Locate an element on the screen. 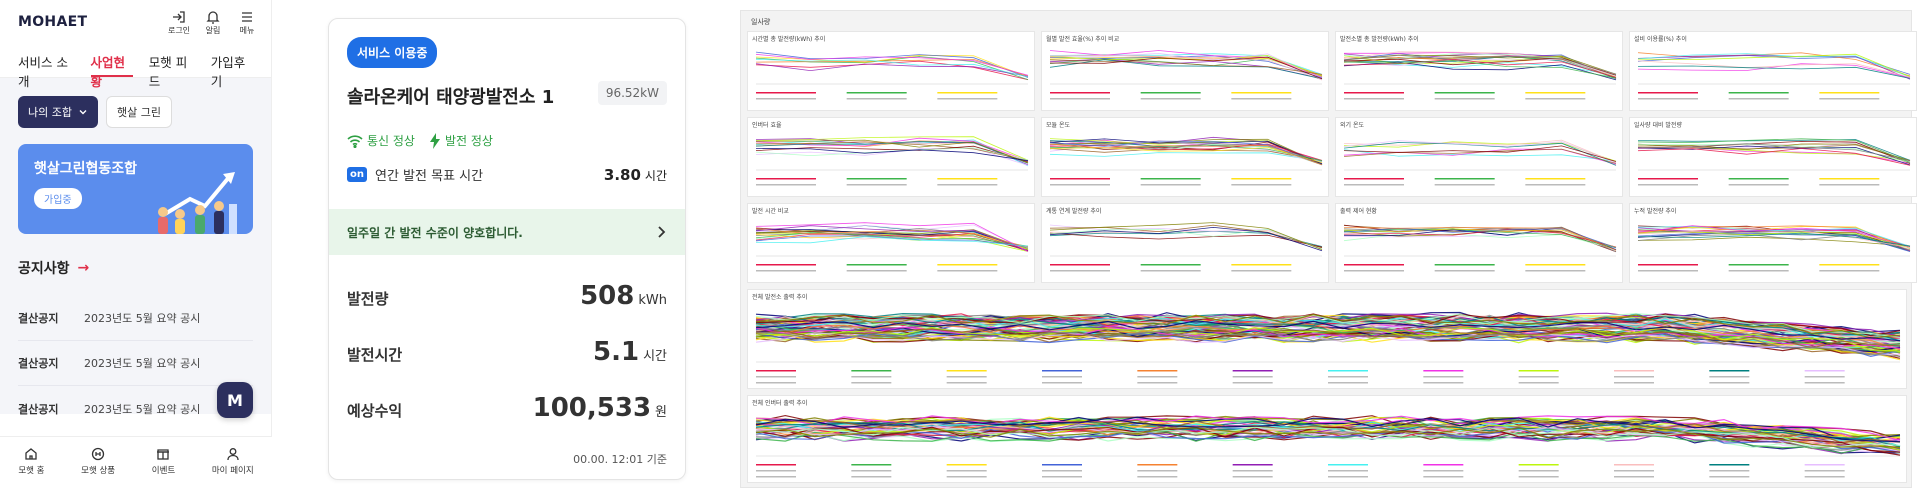  menu-button: 메뉴 is located at coordinates (247, 22).